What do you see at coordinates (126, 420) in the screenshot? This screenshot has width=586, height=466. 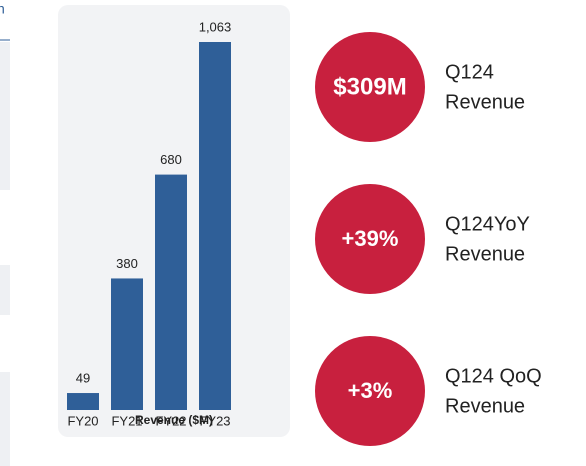 I see `x-tick-label: FY21` at bounding box center [126, 420].